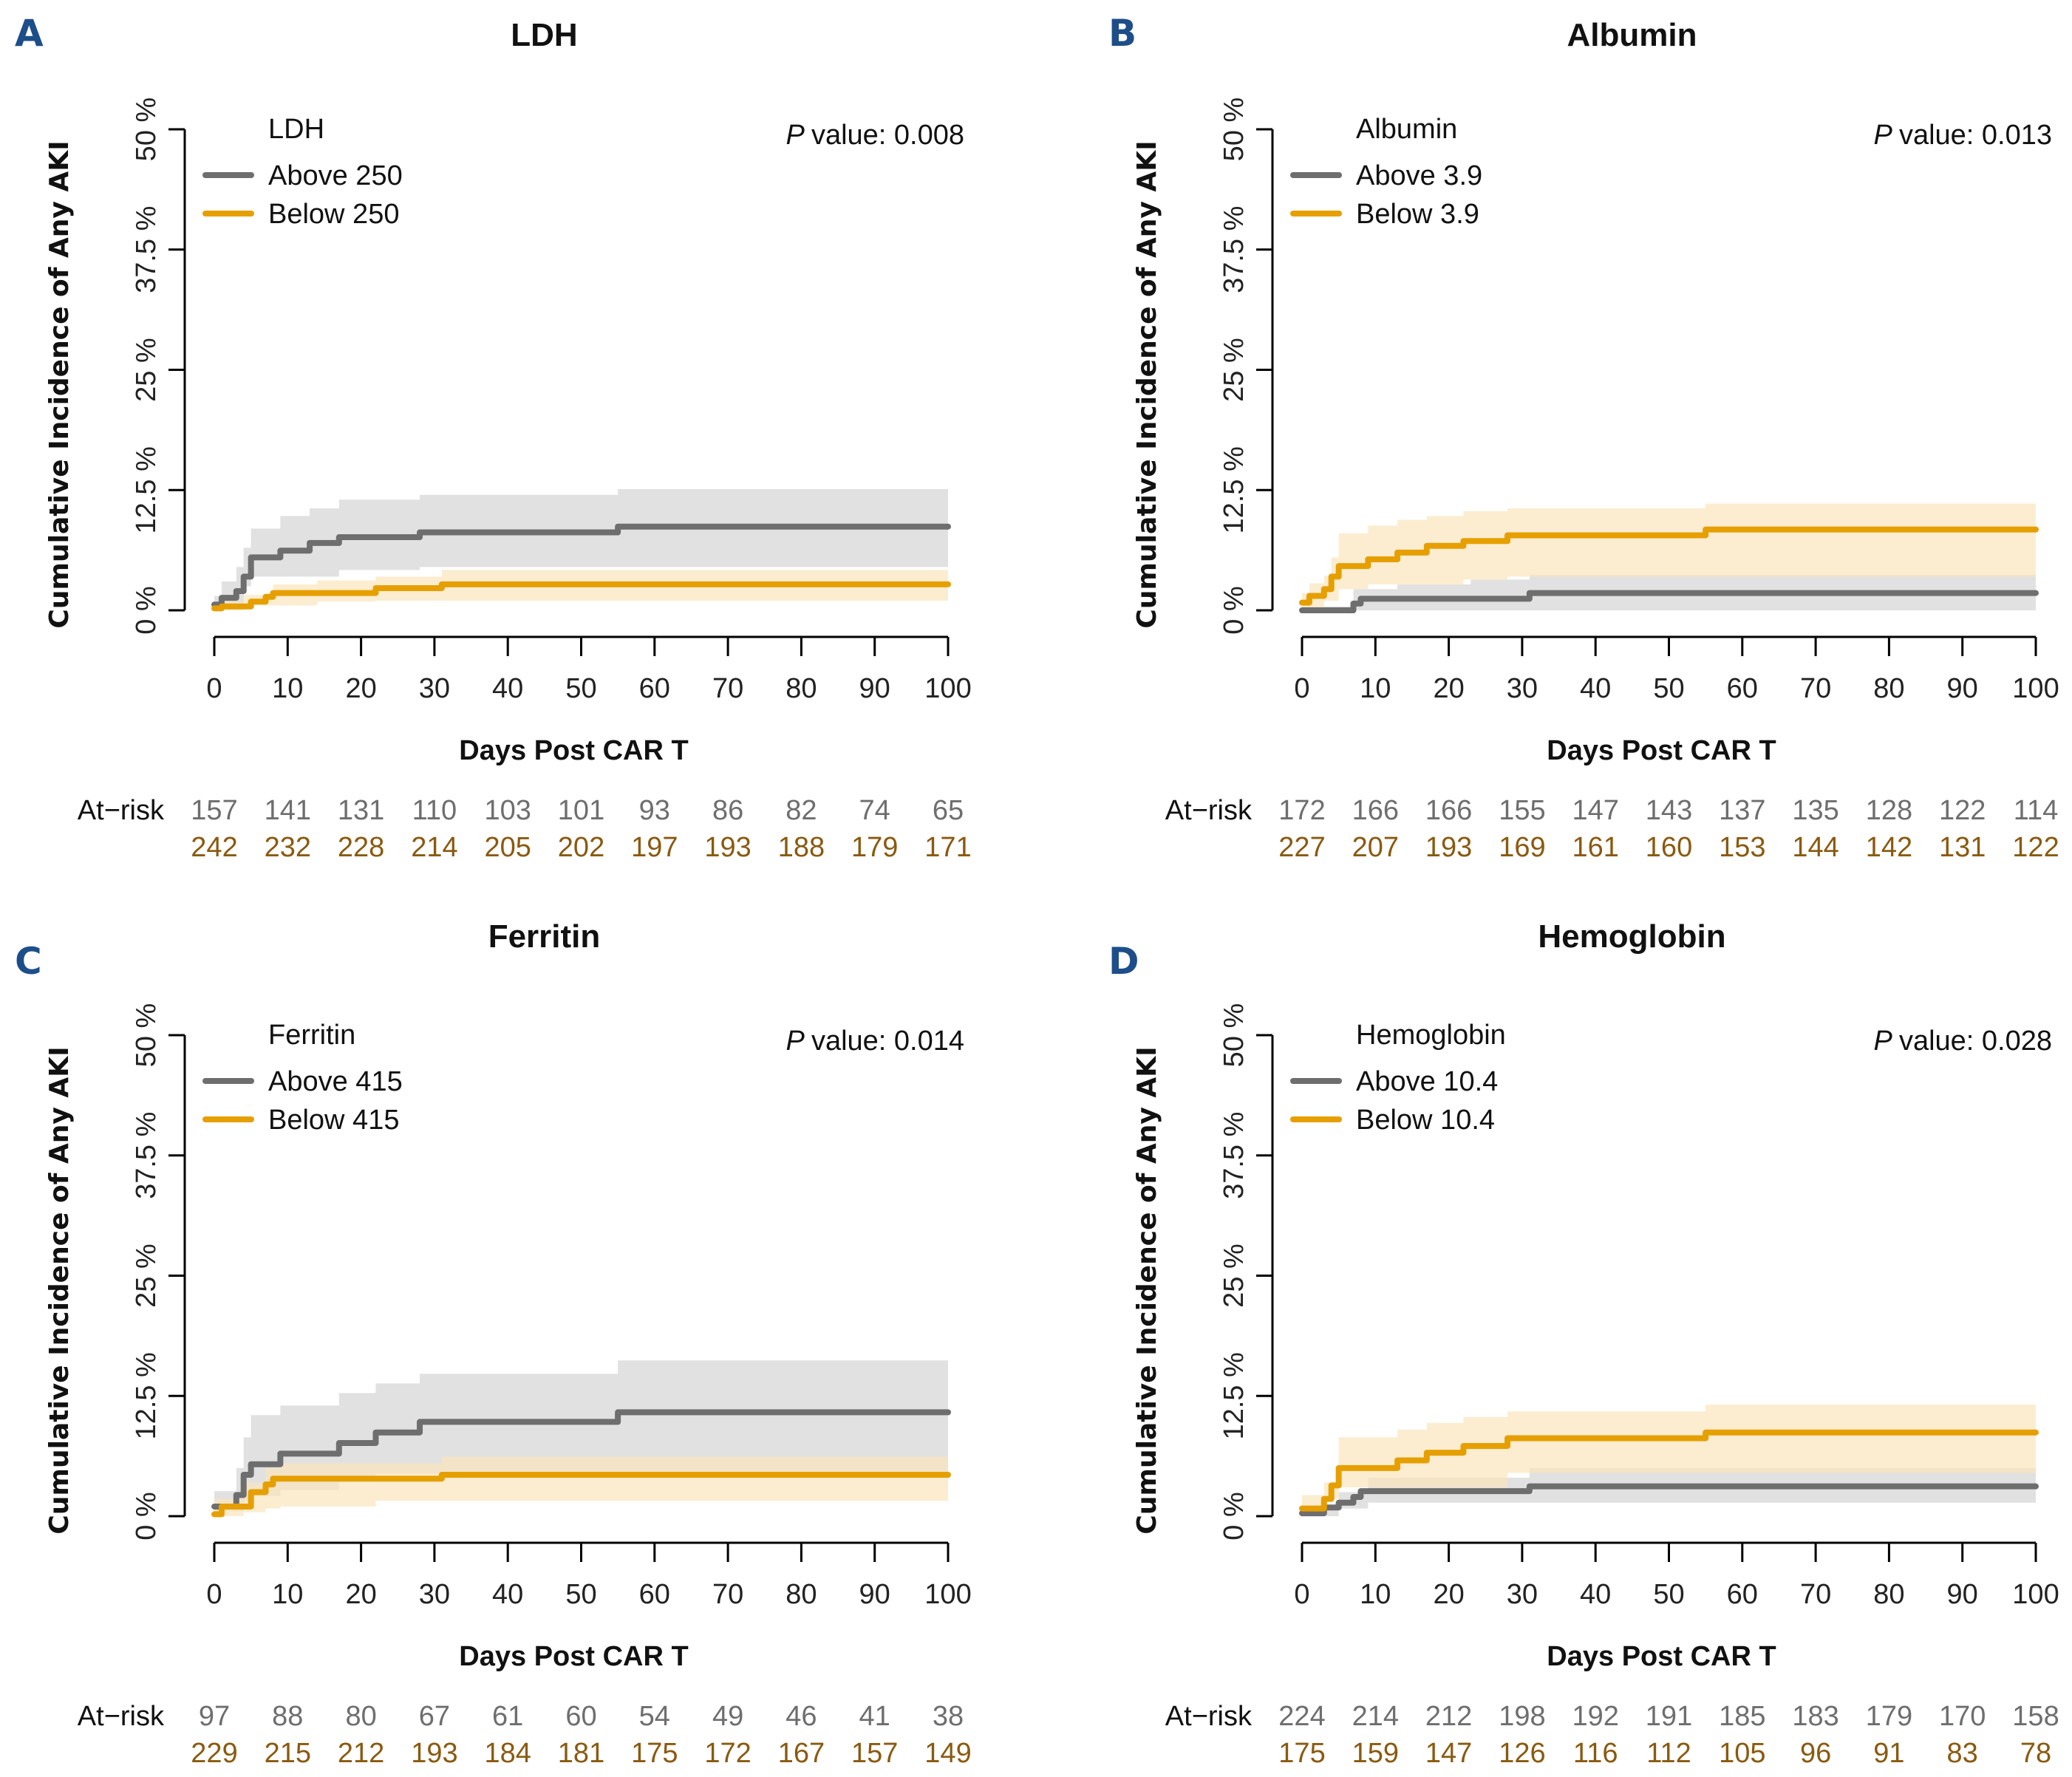 This screenshot has height=1777, width=2072. What do you see at coordinates (573, 1657) in the screenshot?
I see `x-axis-label: Days Post CAR T` at bounding box center [573, 1657].